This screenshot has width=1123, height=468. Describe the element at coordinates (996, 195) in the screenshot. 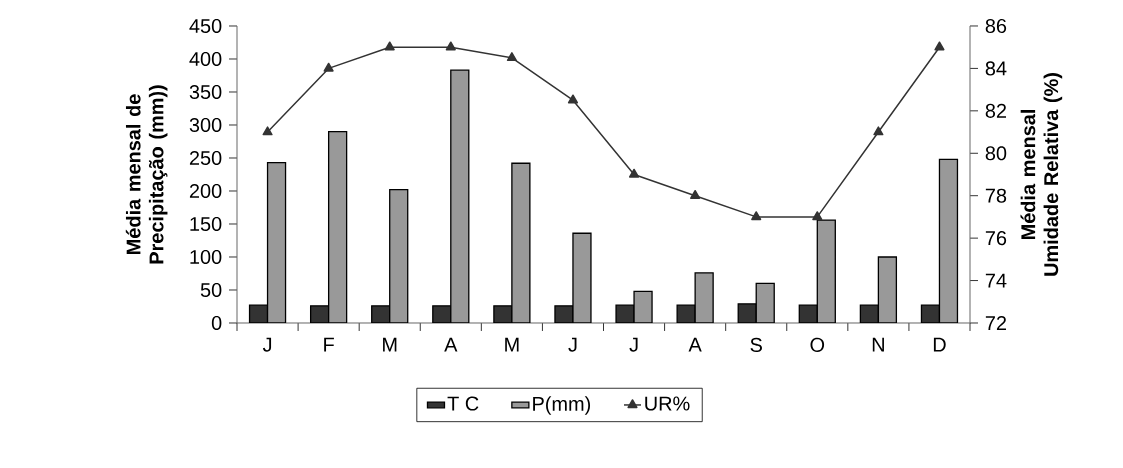

I see `y2-tick-label: 78` at that location.